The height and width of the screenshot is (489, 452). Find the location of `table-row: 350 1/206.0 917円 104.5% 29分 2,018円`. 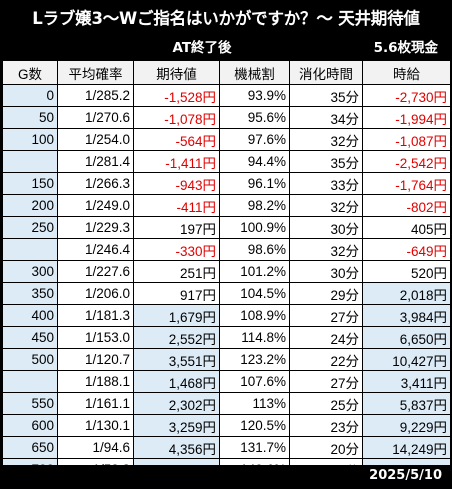

table-row: 350 1/206.0 917円 104.5% 29分 2,018円 is located at coordinates (226, 293).